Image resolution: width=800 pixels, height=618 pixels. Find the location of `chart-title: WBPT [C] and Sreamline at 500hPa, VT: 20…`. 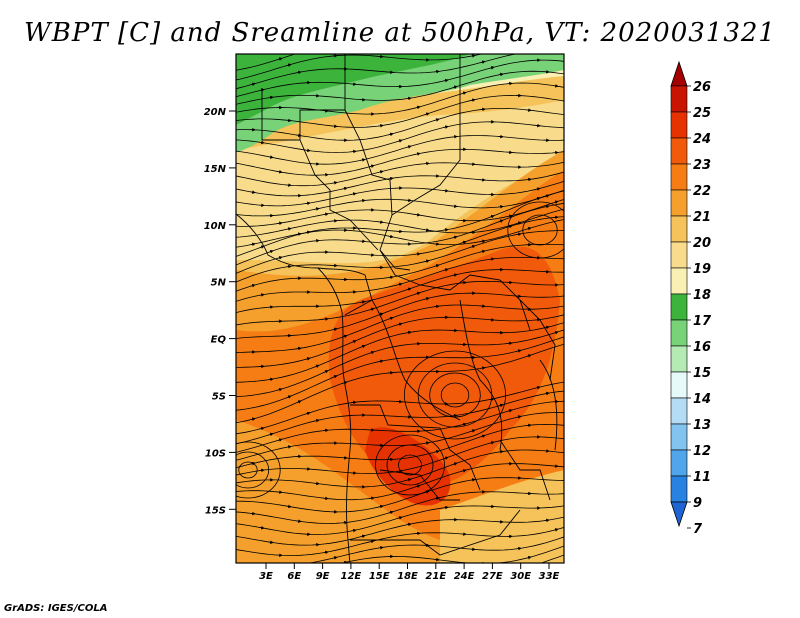

chart-title: WBPT [C] and Sreamline at 500hPa, VT: 20… is located at coordinates (400, 33).